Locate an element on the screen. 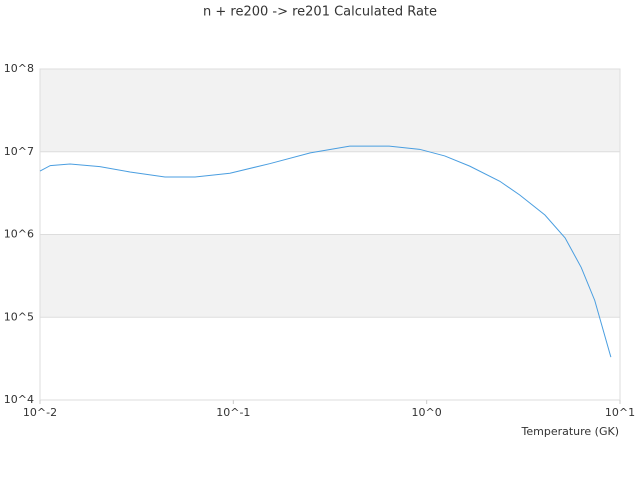 The image size is (640, 480). x-tick-label: 10^0 is located at coordinates (427, 412).